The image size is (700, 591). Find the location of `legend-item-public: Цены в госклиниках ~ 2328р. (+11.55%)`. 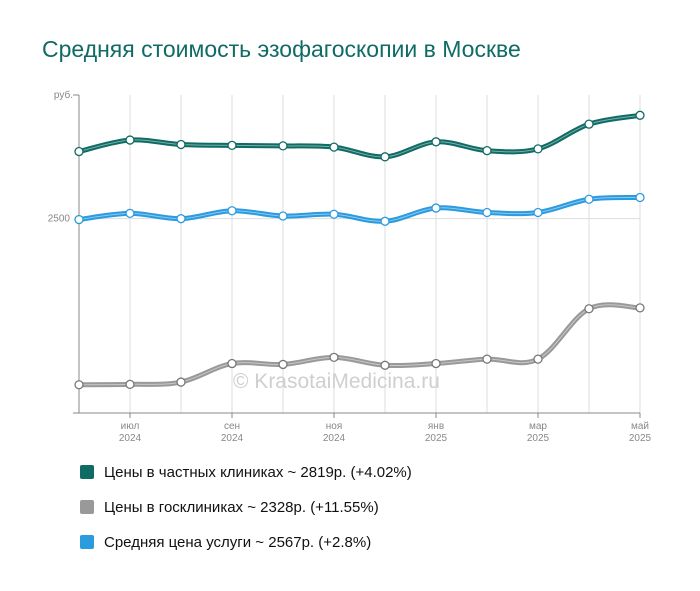

legend-item-public: Цены в госклиниках ~ 2328р. (+11.55%) is located at coordinates (246, 507).